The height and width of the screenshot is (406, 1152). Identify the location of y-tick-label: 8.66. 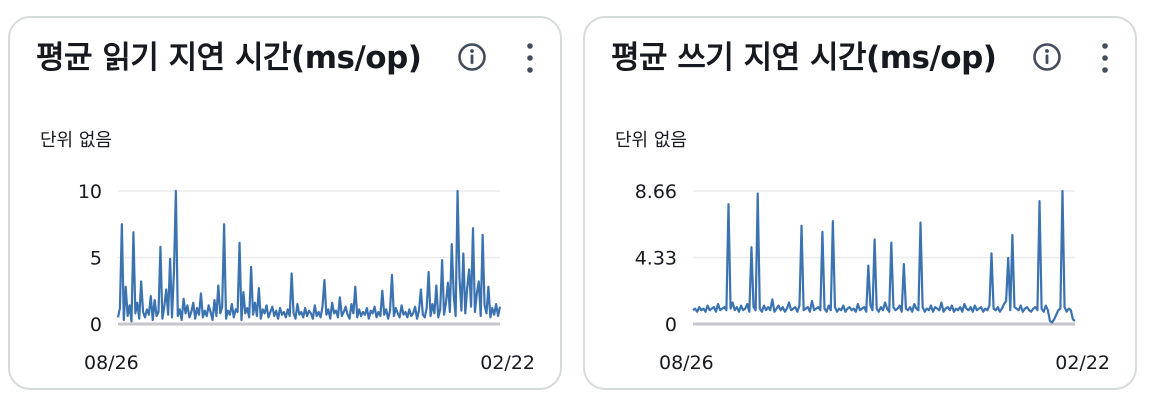
(656, 192).